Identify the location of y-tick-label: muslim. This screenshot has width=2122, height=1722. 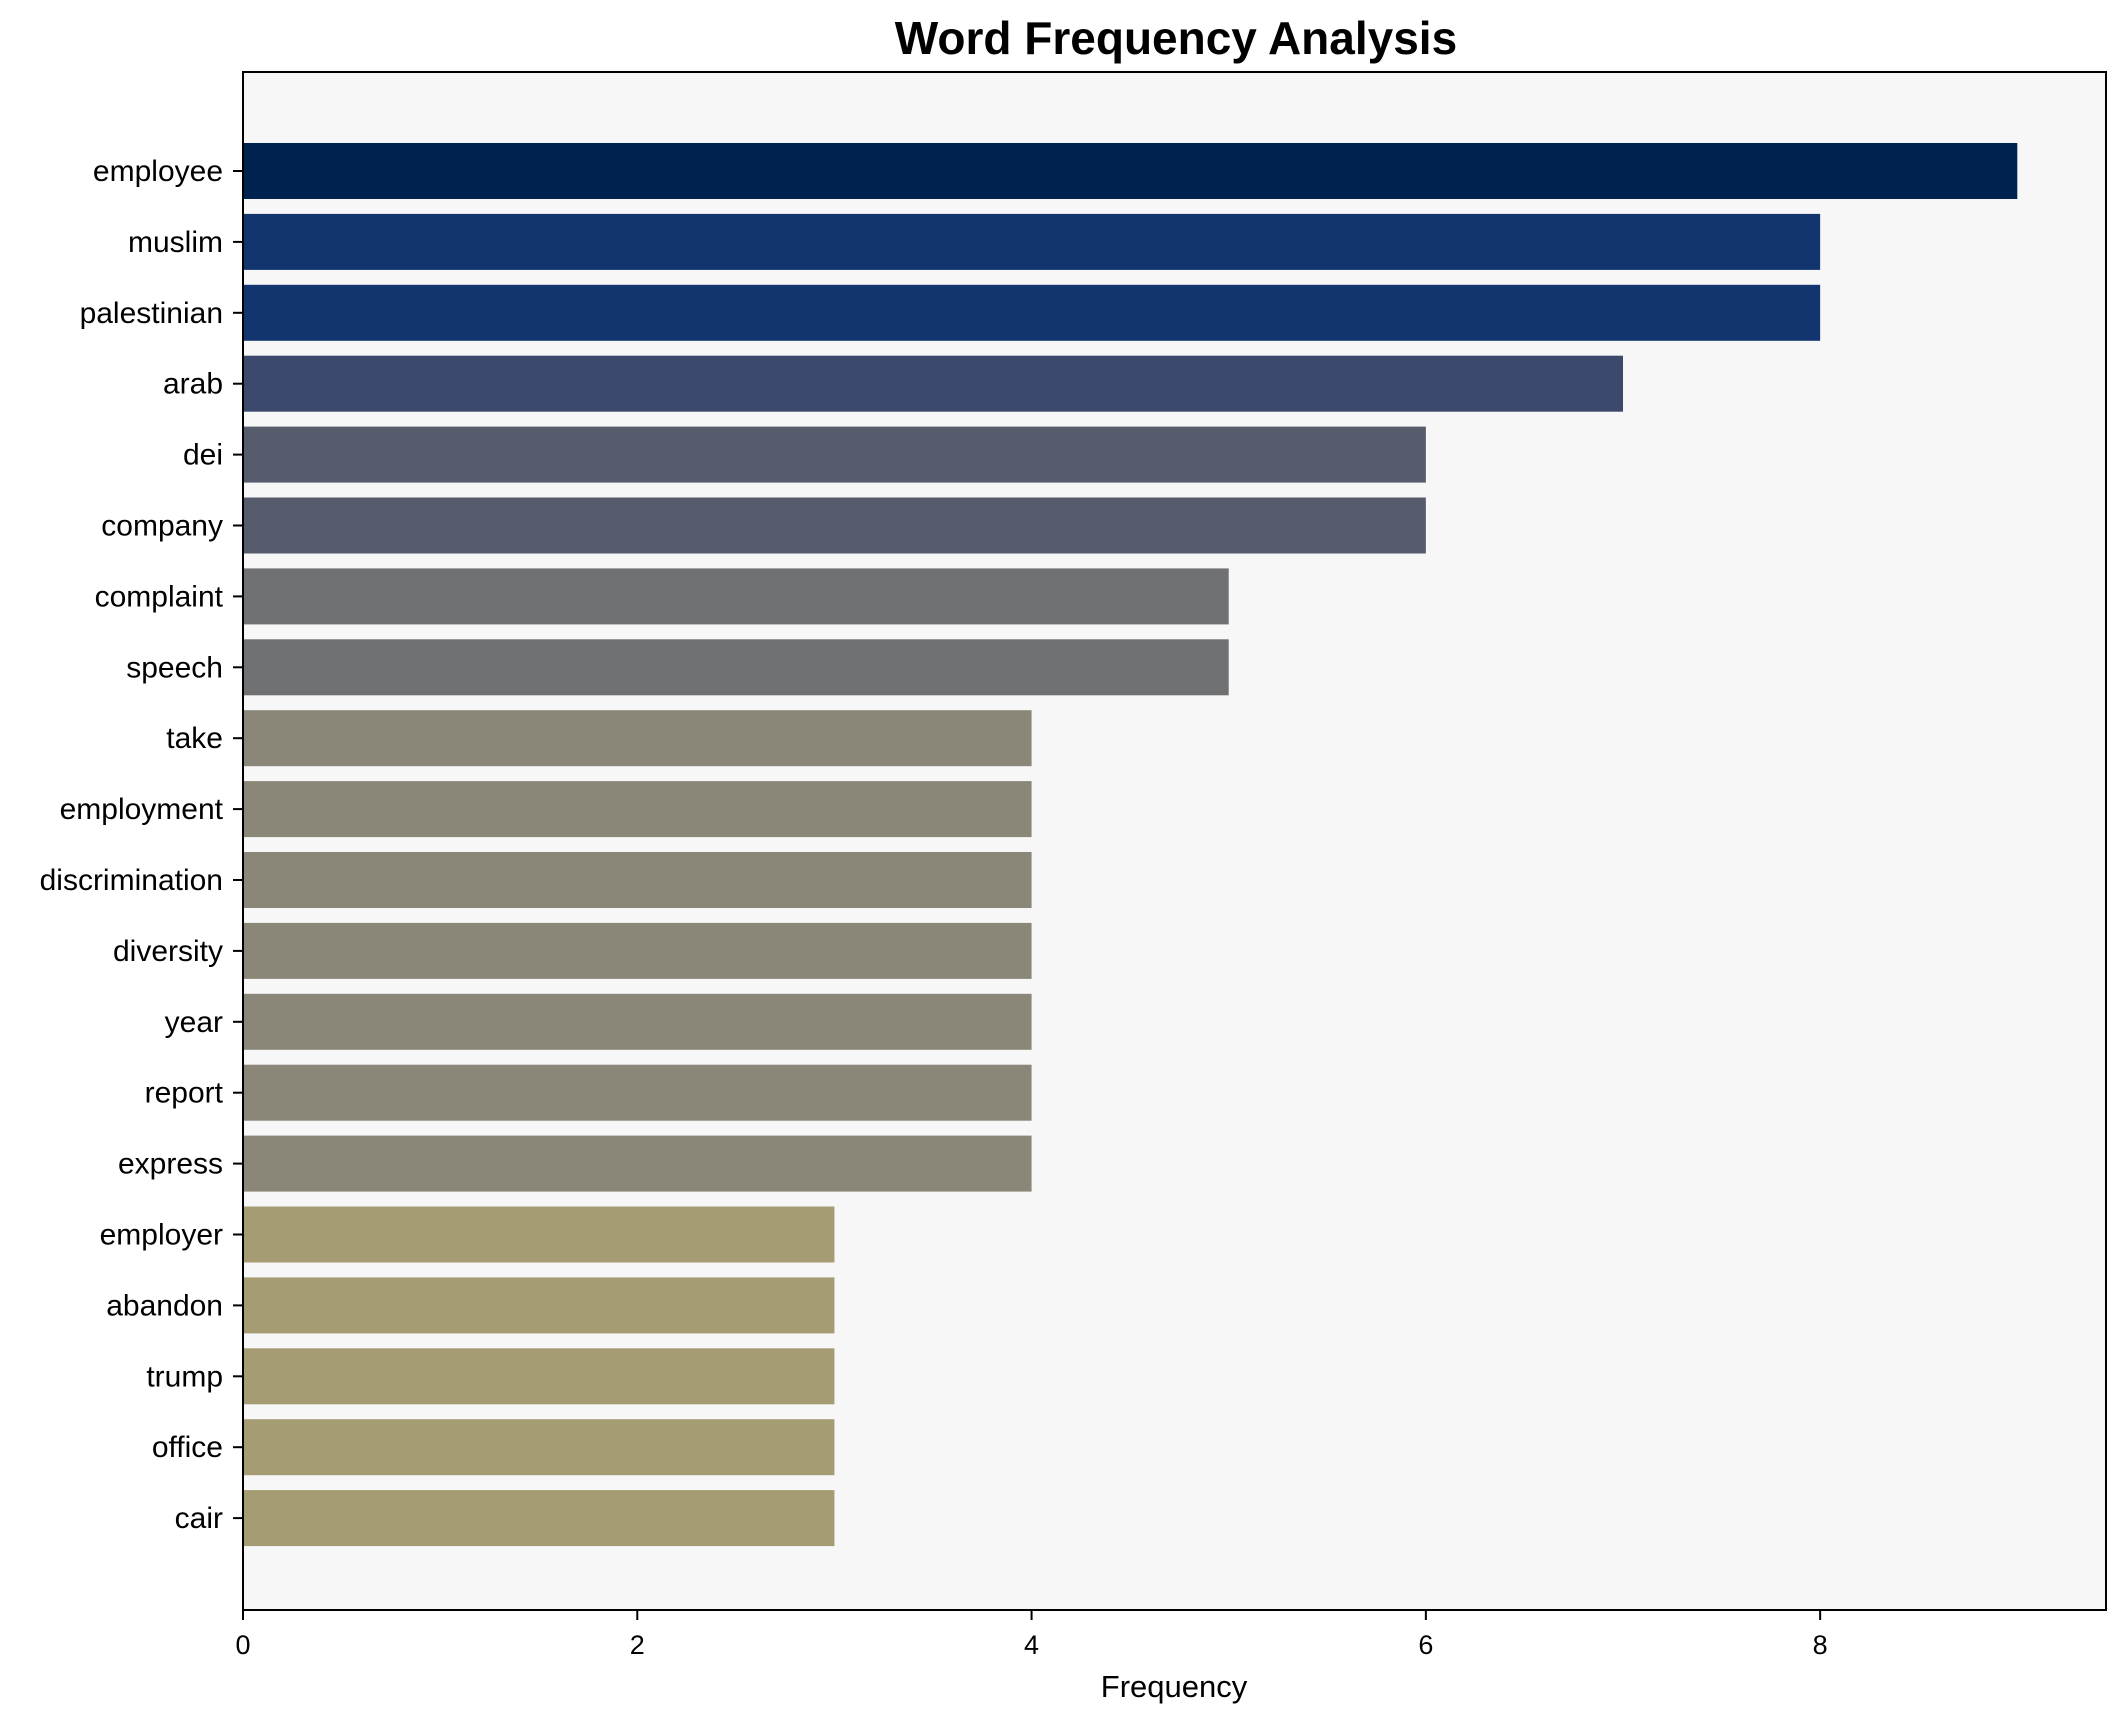
(175, 242).